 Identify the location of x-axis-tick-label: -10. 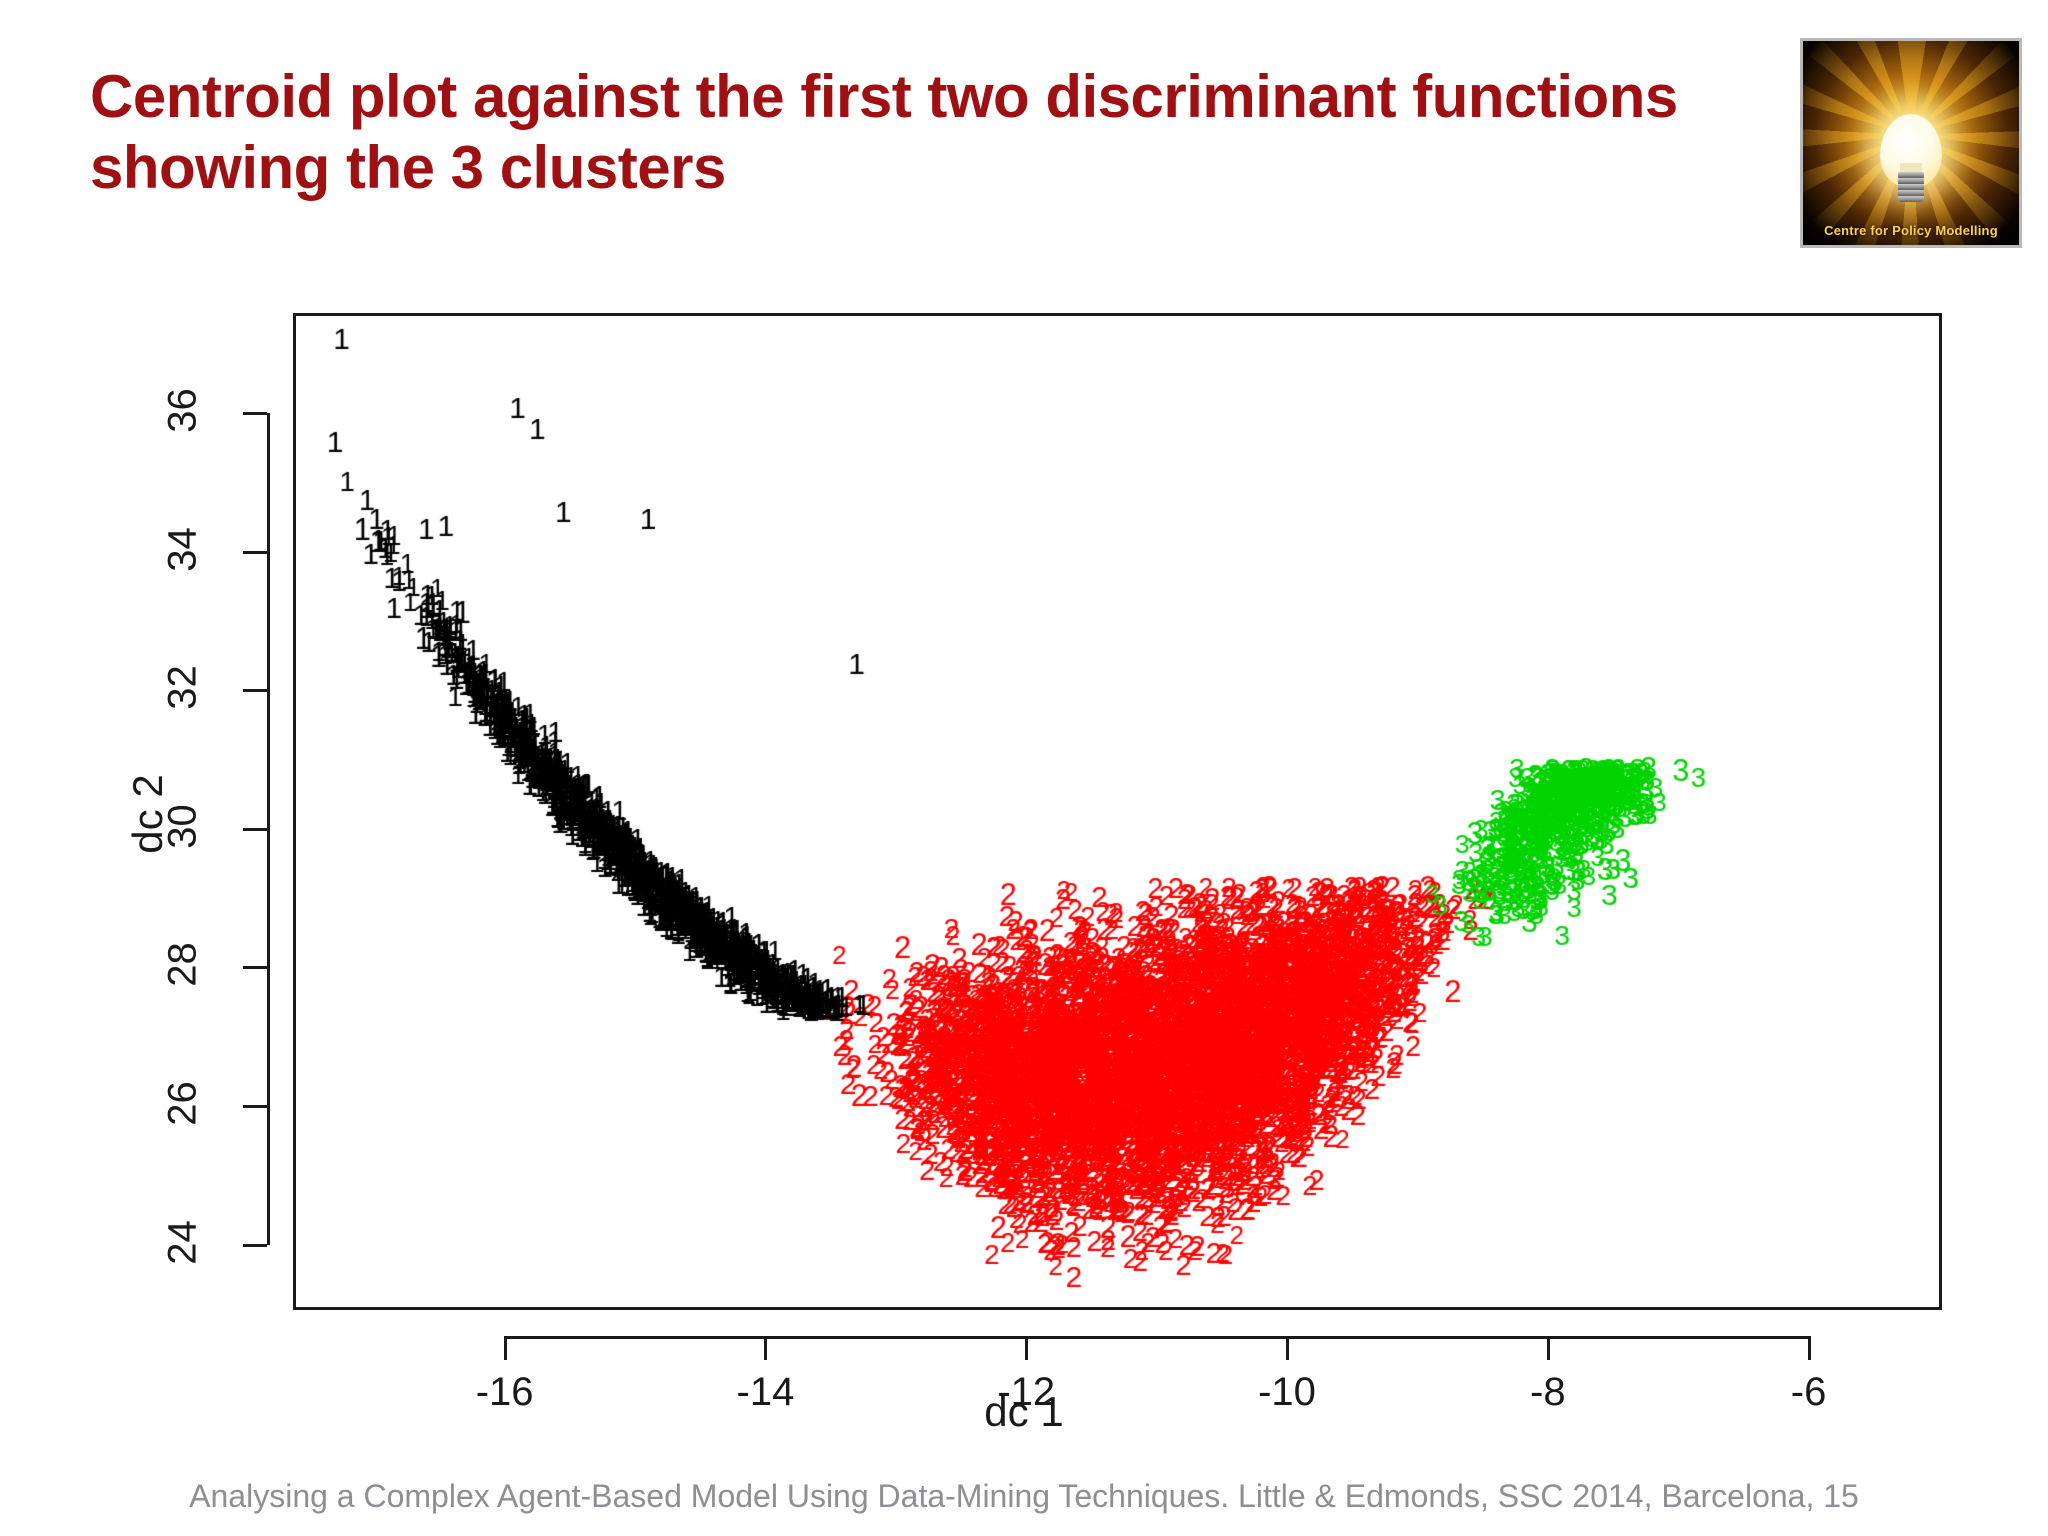
(1287, 1392).